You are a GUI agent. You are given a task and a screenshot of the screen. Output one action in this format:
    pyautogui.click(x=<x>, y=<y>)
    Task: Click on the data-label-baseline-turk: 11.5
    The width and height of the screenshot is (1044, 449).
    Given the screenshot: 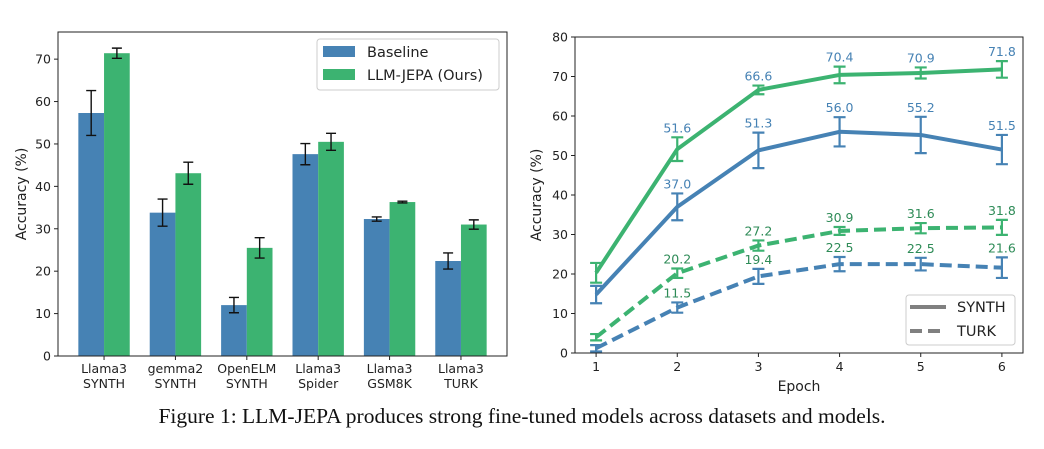 What is the action you would take?
    pyautogui.click(x=677, y=292)
    